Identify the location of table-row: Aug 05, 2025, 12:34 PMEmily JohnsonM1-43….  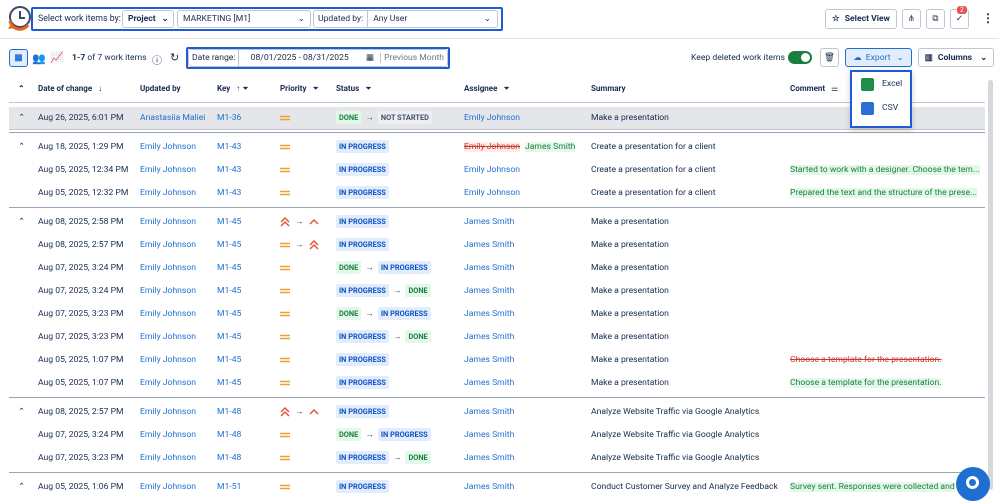
(497, 170).